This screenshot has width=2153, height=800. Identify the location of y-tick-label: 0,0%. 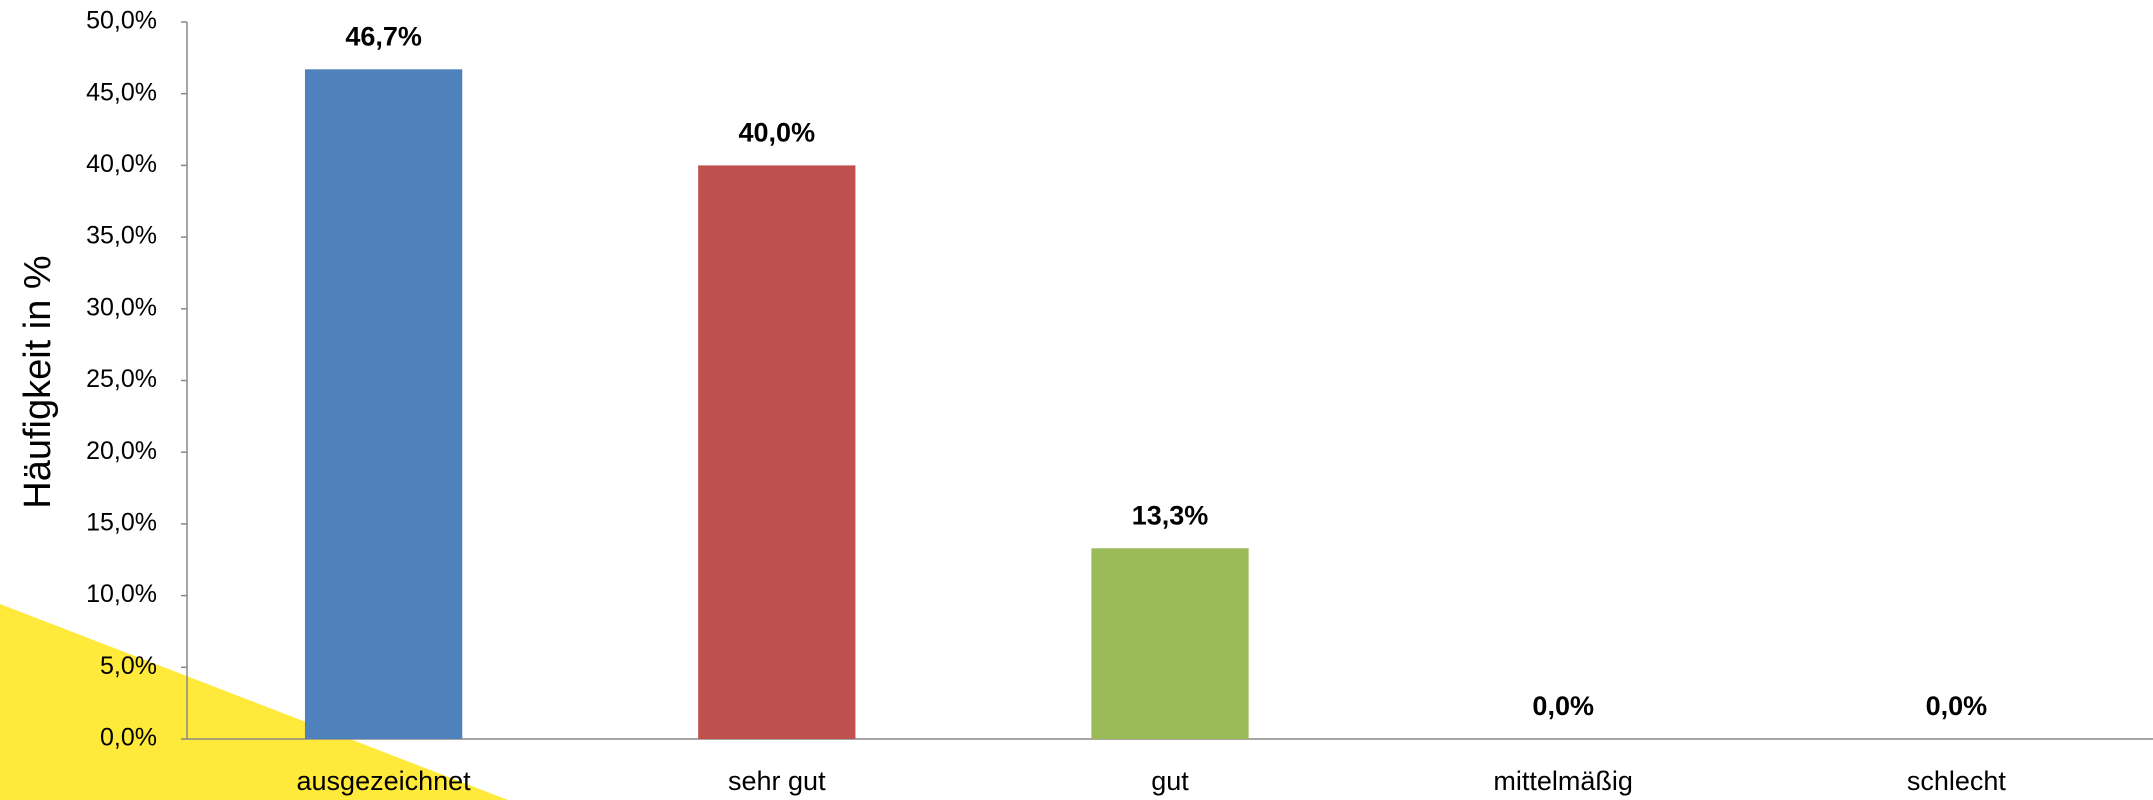
(128, 738).